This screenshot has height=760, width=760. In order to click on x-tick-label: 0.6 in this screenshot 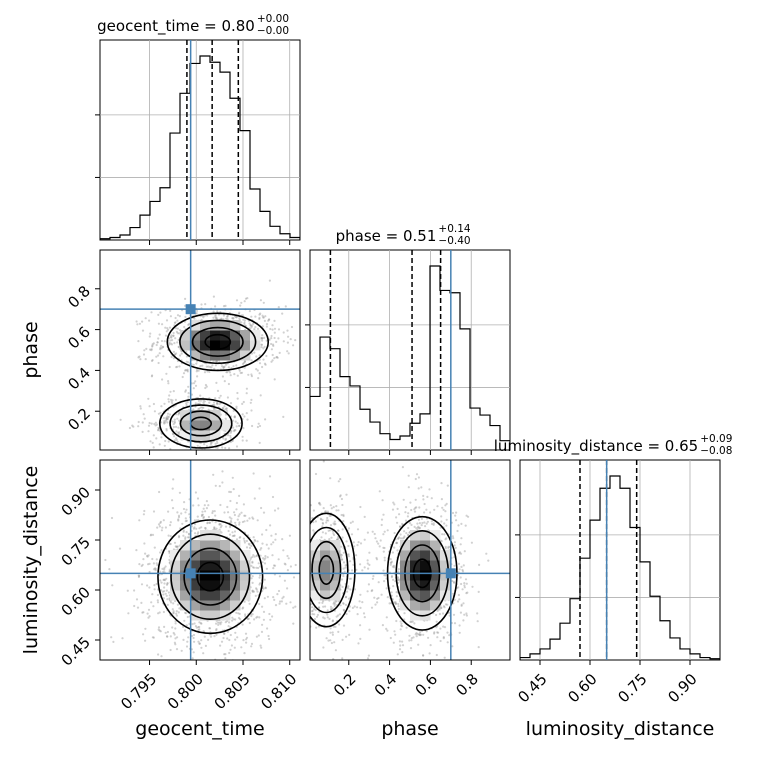, I will do `click(427, 685)`.